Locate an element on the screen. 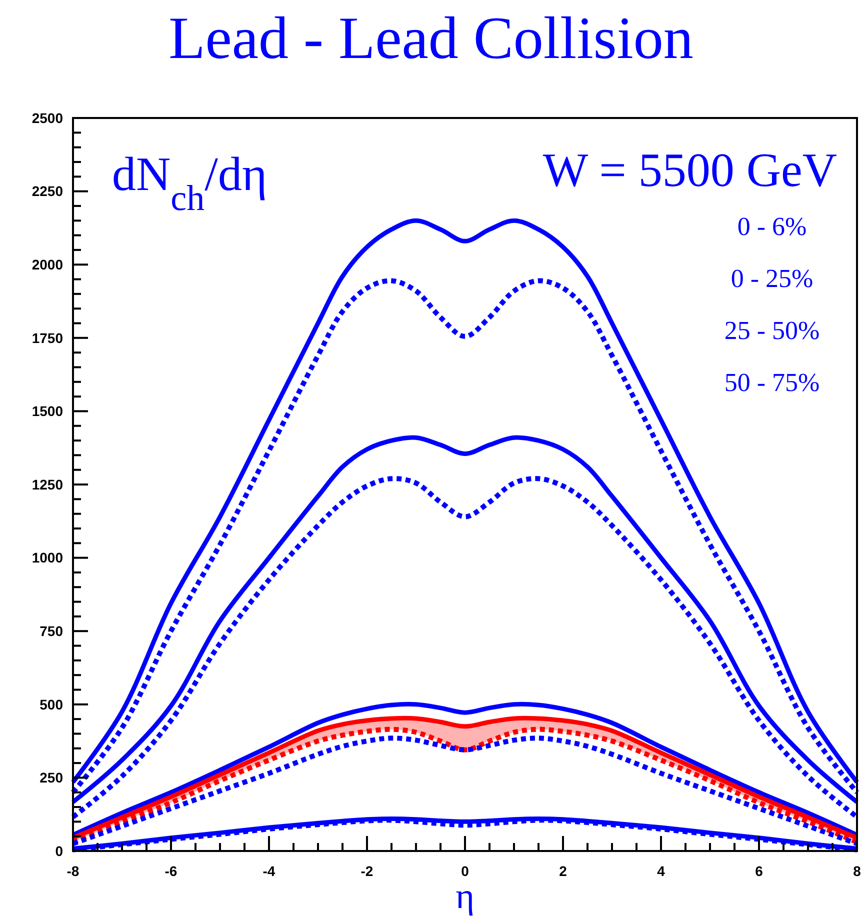 The width and height of the screenshot is (862, 920). x-tick-label: -6 is located at coordinates (171, 871).